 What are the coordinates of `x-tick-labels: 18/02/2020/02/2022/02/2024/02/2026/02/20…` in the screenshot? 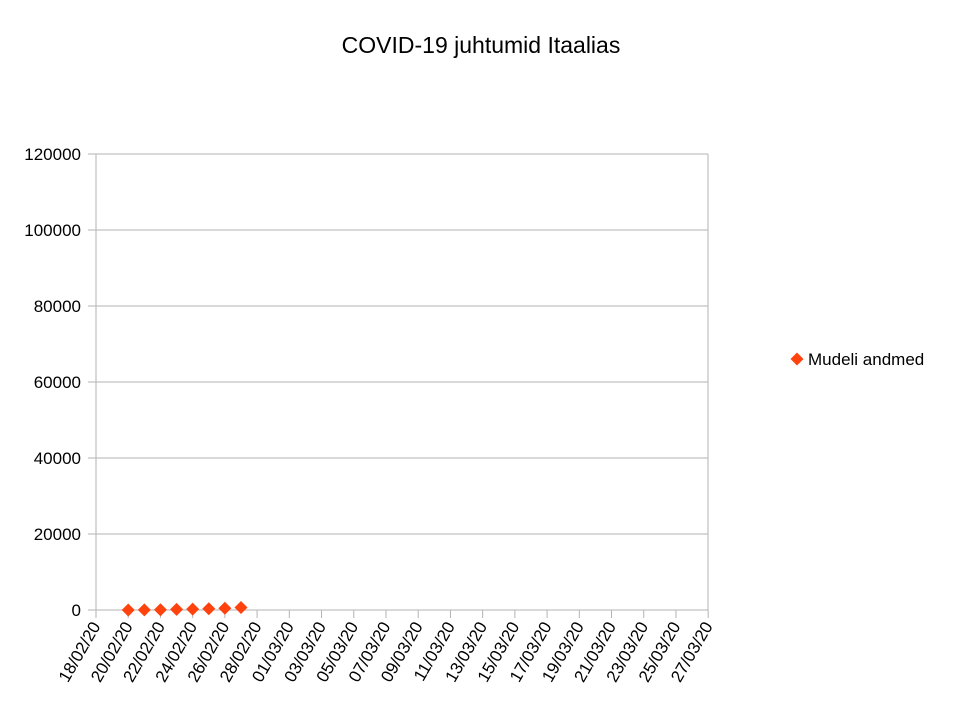 It's located at (386, 652).